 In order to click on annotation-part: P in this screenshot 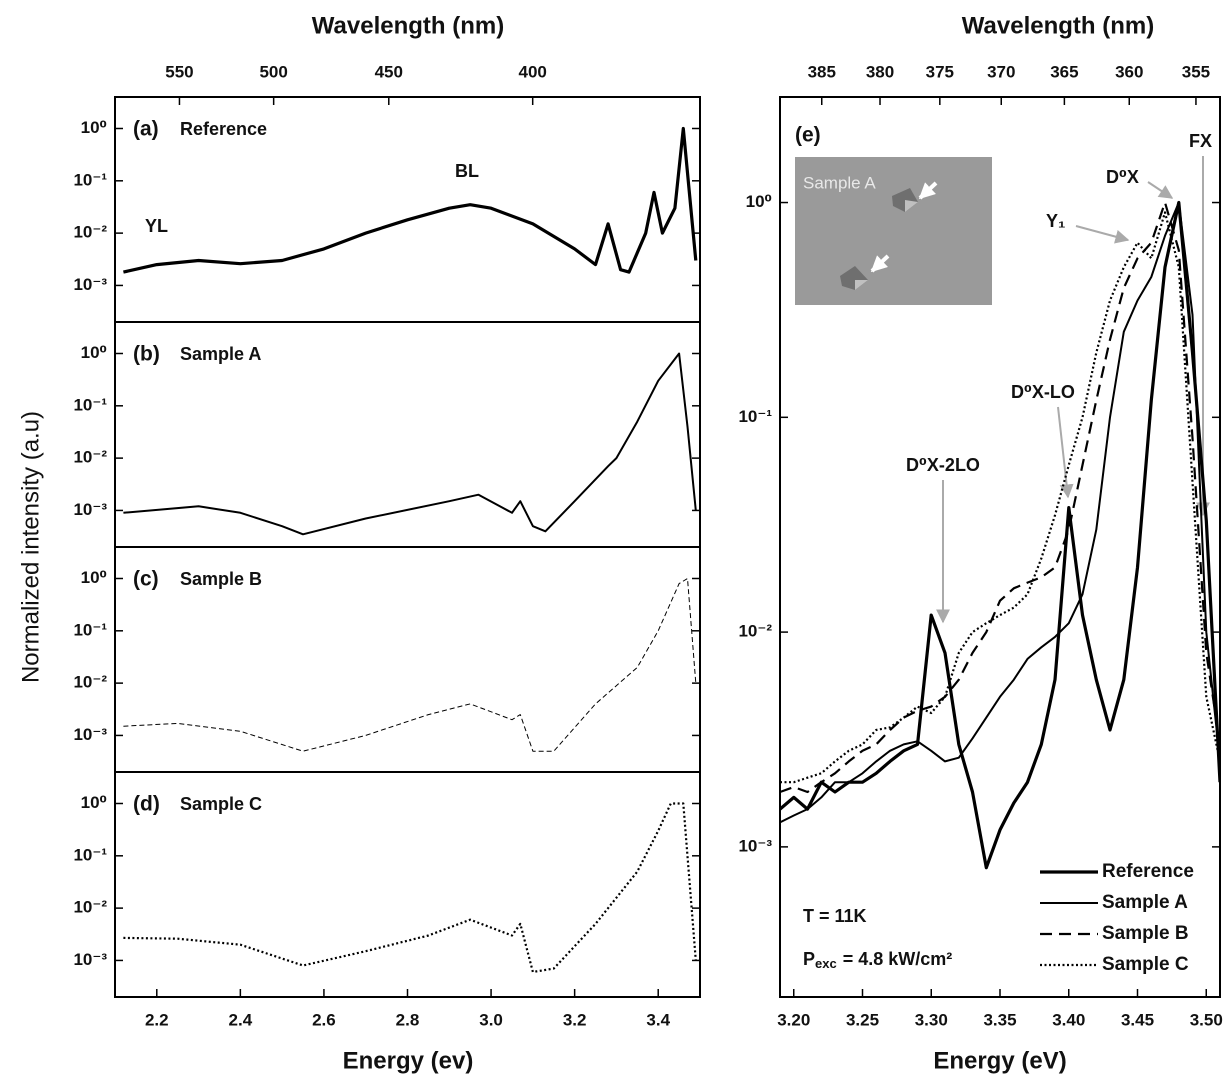, I will do `click(809, 959)`.